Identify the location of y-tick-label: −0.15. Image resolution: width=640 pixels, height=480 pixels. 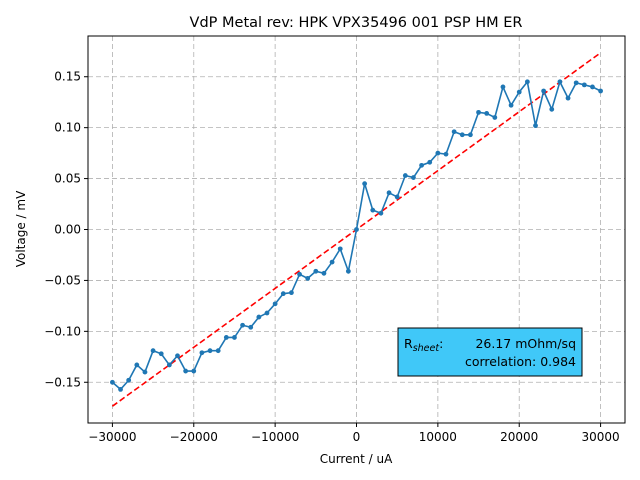
(62, 382).